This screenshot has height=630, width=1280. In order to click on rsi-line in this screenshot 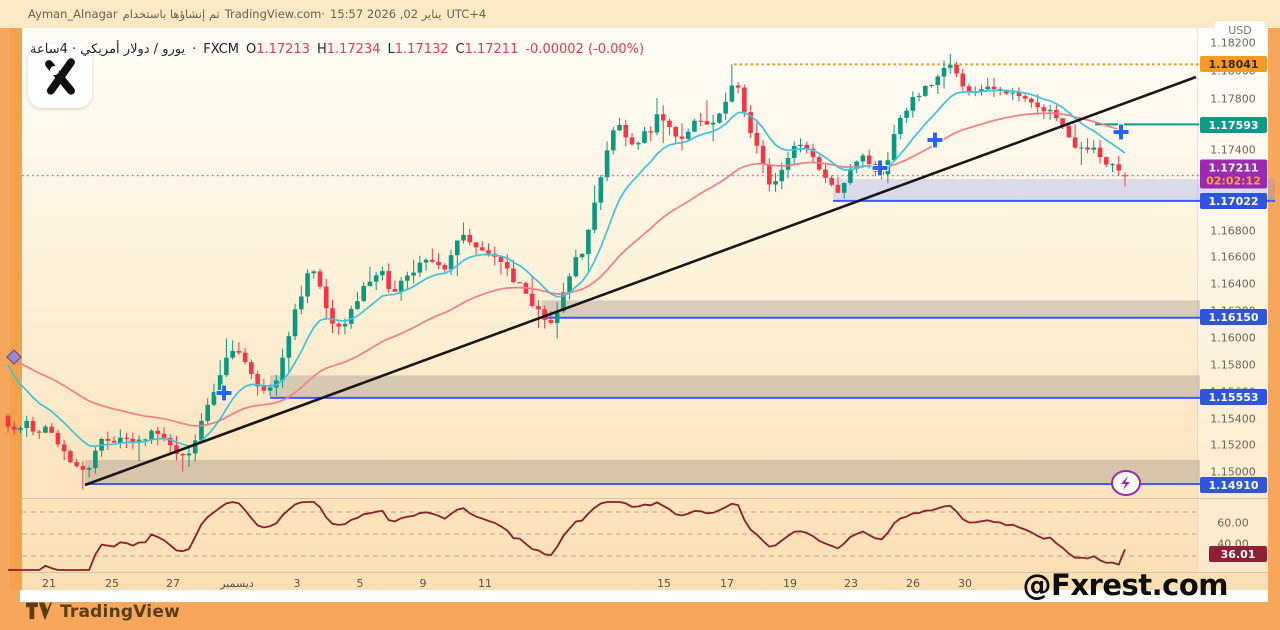, I will do `click(567, 536)`.